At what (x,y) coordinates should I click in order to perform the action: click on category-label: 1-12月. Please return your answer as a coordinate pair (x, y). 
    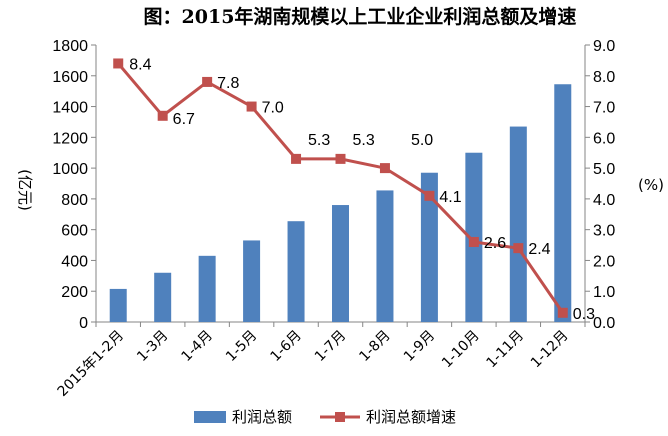
    Looking at the image, I should click on (550, 350).